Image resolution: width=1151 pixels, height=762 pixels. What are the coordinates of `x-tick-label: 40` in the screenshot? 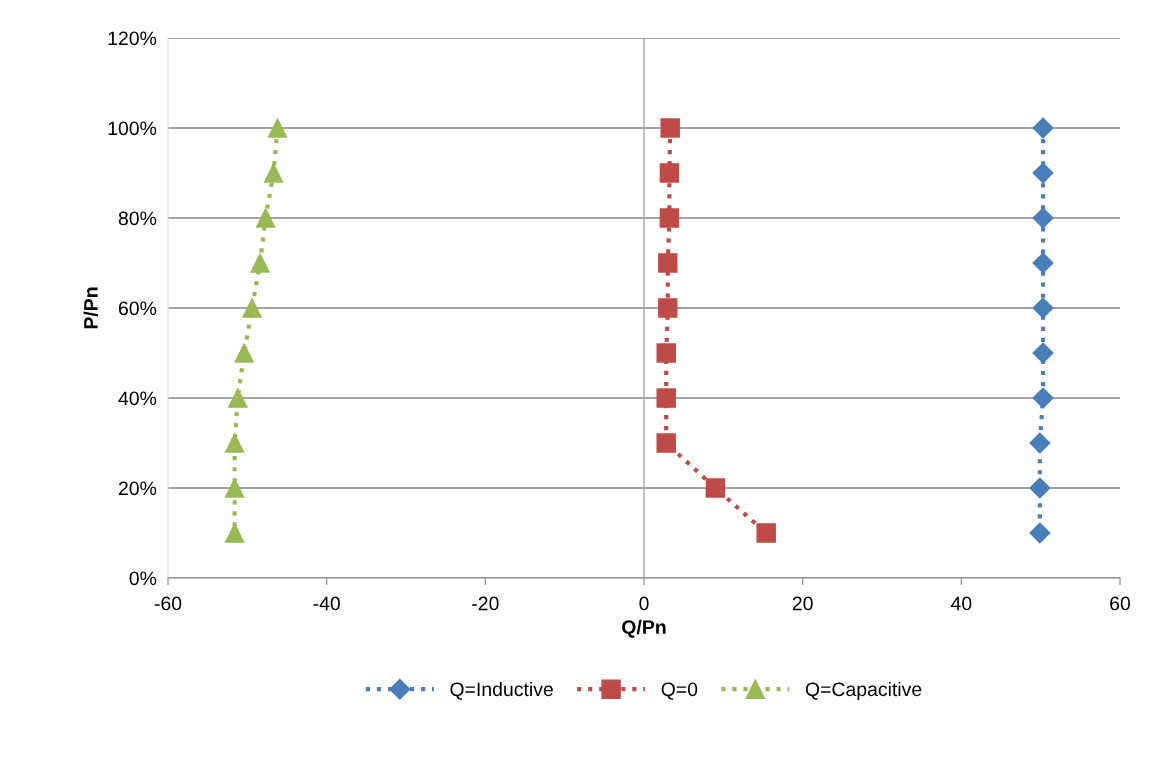 It's located at (961, 603).